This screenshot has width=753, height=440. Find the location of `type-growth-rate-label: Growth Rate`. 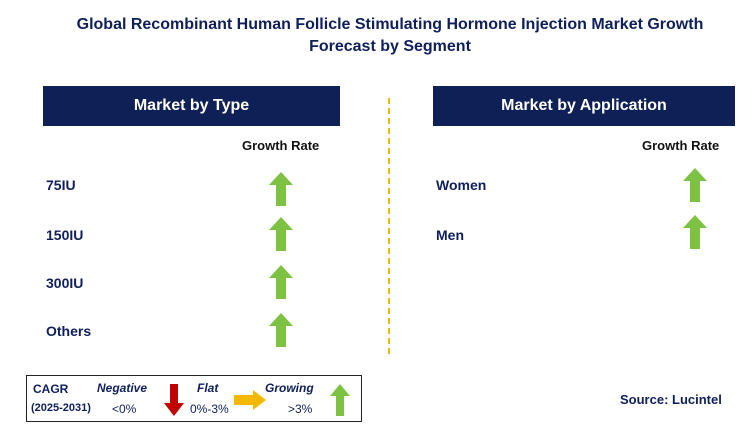

type-growth-rate-label: Growth Rate is located at coordinates (281, 145).